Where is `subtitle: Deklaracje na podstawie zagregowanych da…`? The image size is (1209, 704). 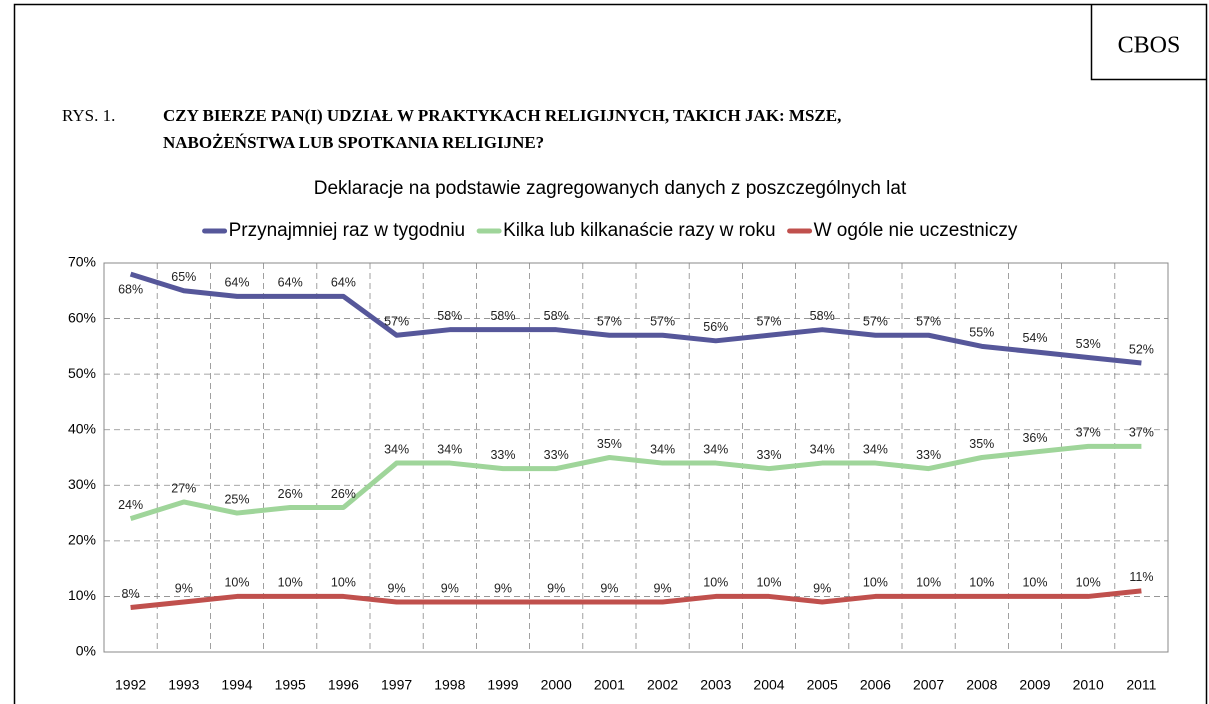
subtitle: Deklaracje na podstawie zagregowanych da… is located at coordinates (610, 188).